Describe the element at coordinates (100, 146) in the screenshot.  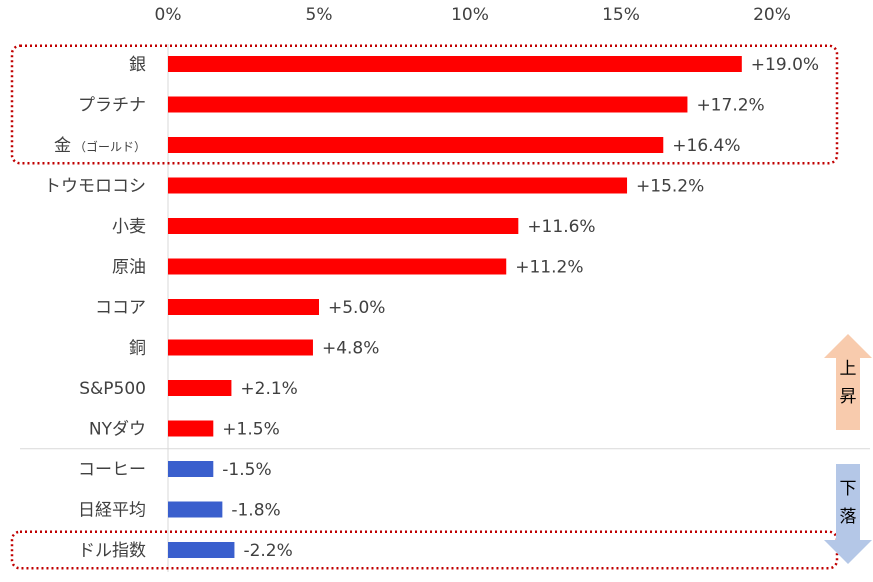
I see `category-label: 金（ゴールド）` at that location.